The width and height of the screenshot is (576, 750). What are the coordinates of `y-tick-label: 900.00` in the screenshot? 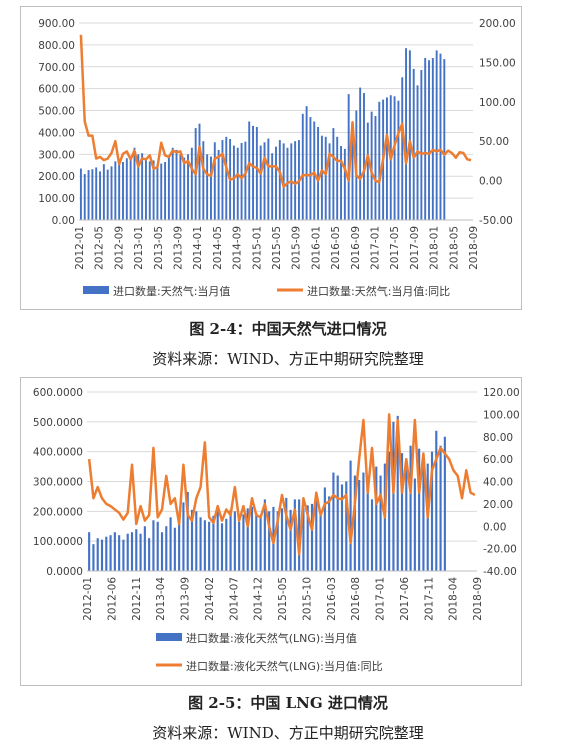 It's located at (56, 24).